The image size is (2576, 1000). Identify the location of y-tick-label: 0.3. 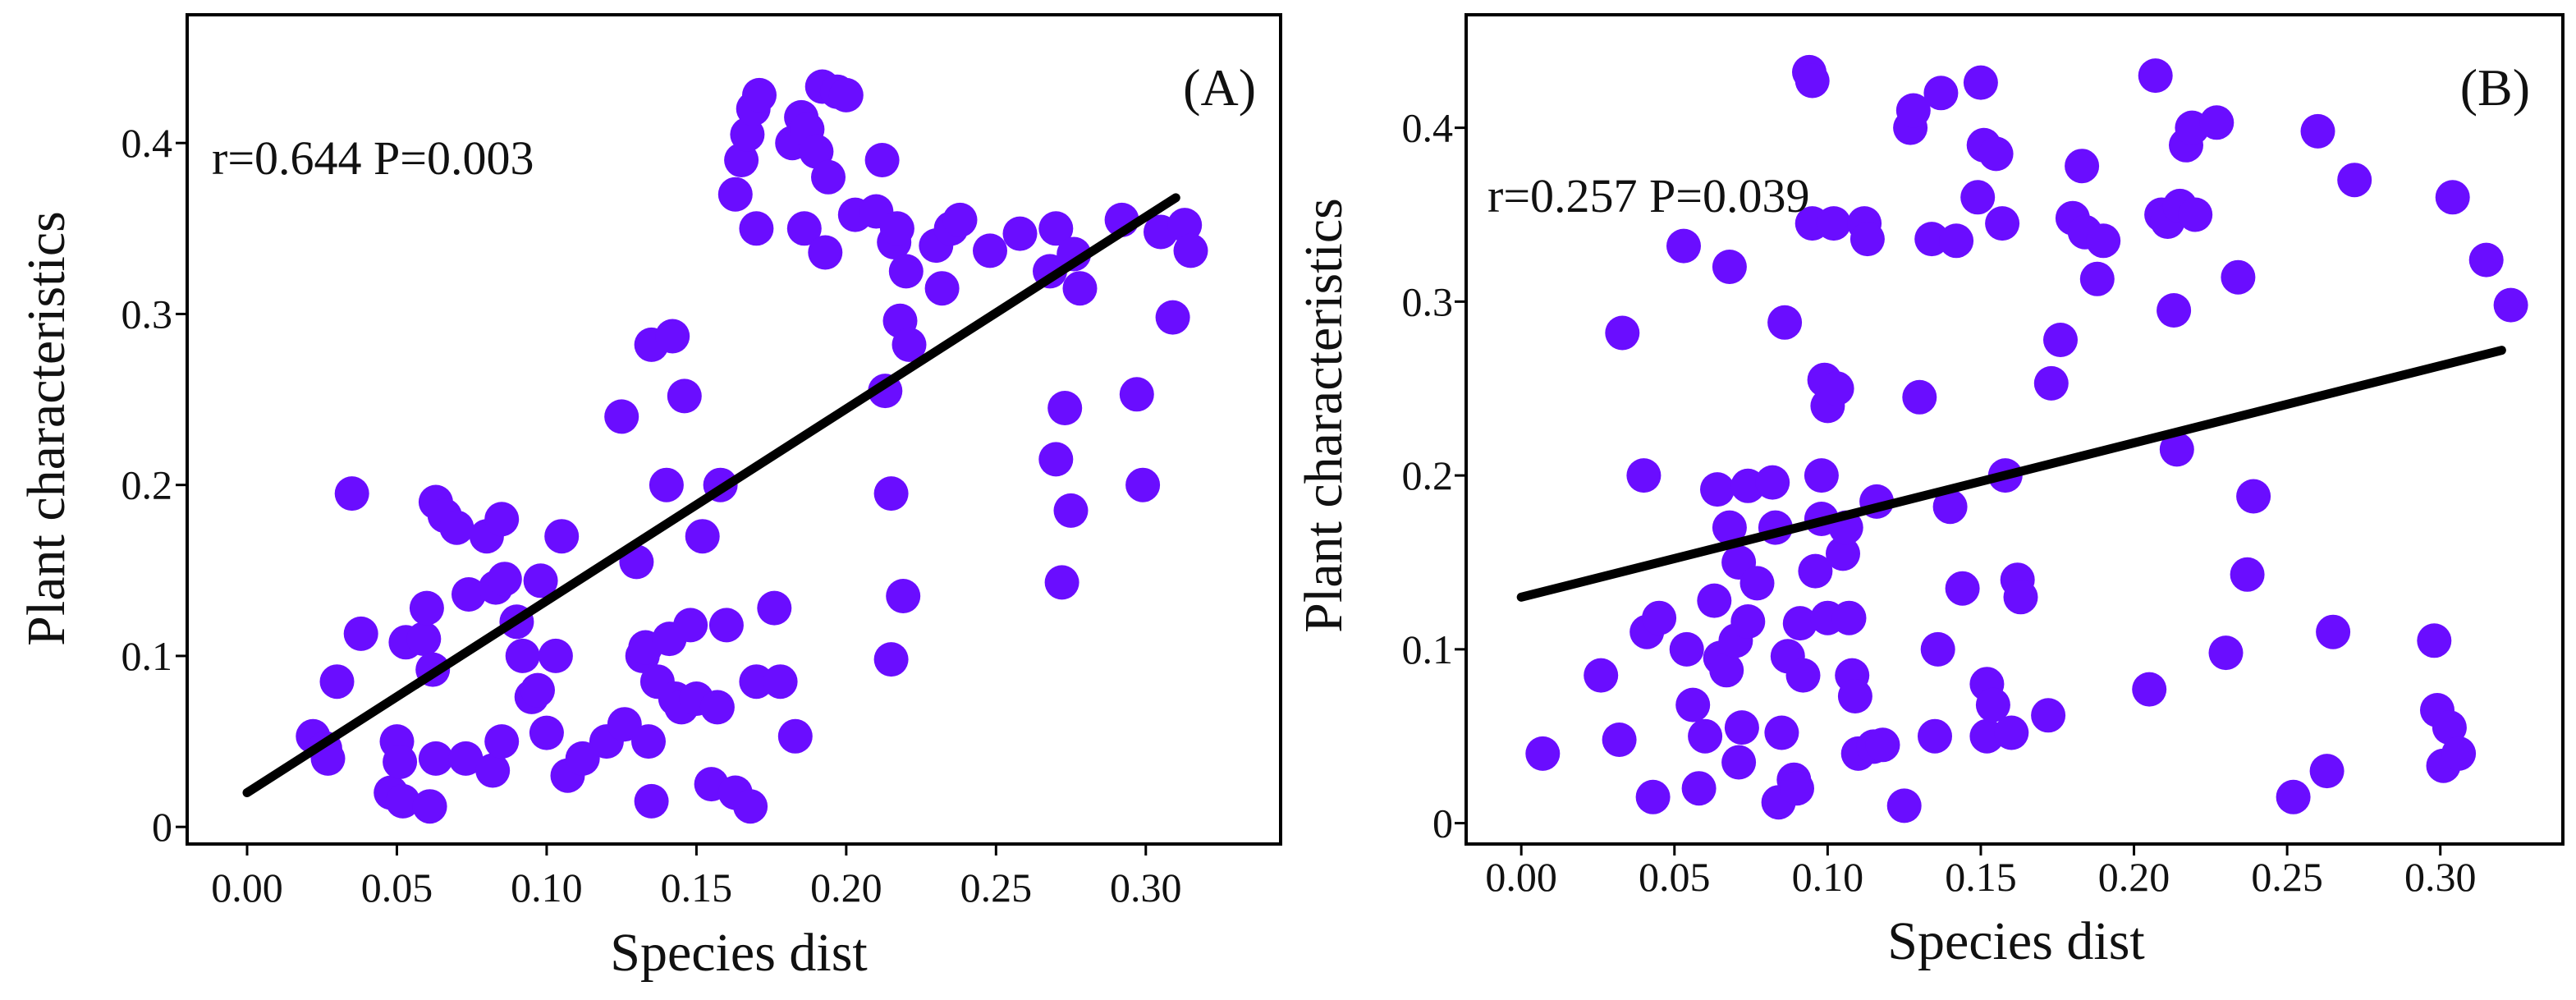
(1428, 301).